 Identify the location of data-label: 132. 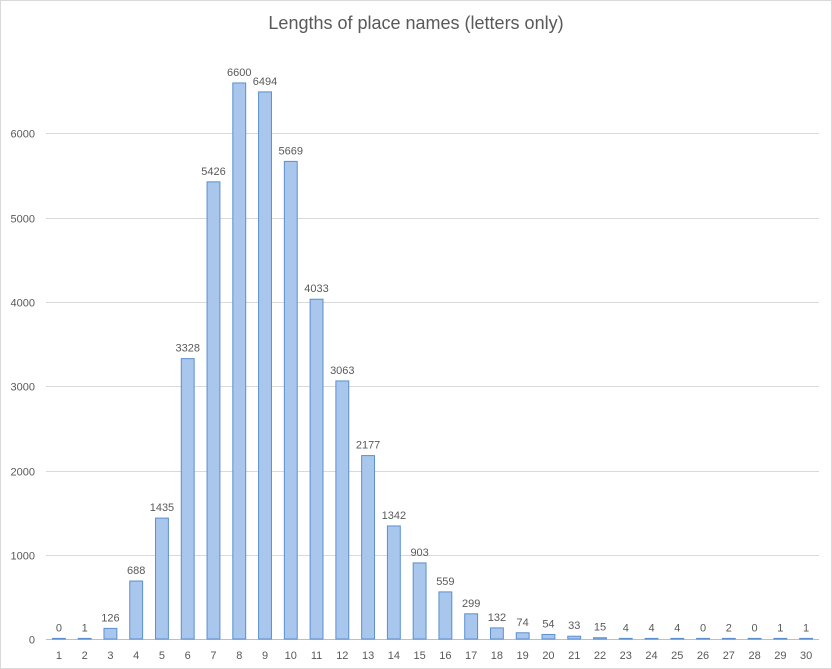
(497, 618).